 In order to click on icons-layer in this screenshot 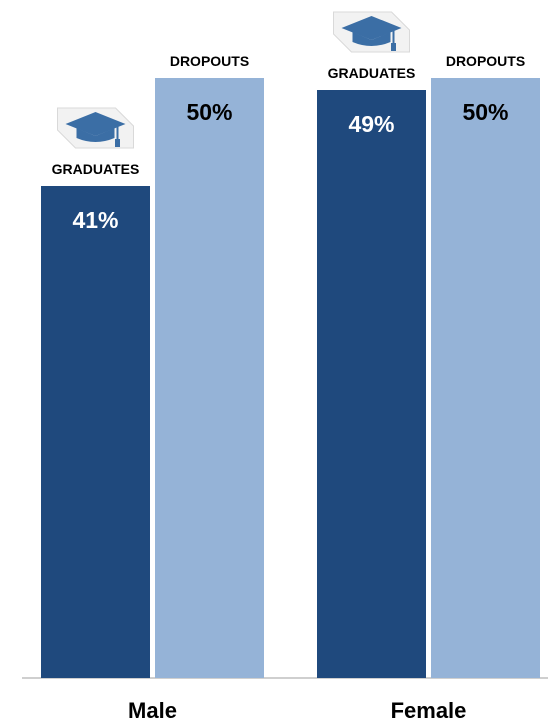, I will do `click(233, 80)`.